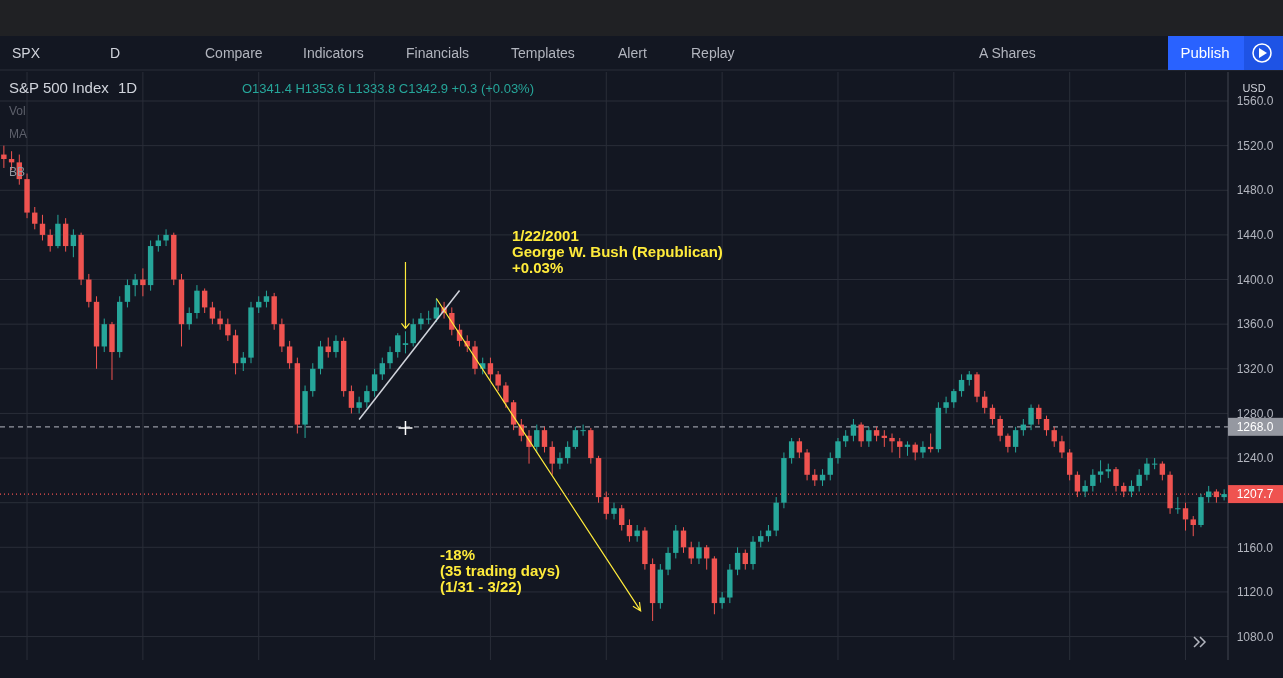 Image resolution: width=1283 pixels, height=678 pixels. I want to click on annotation: Vol, so click(17, 111).